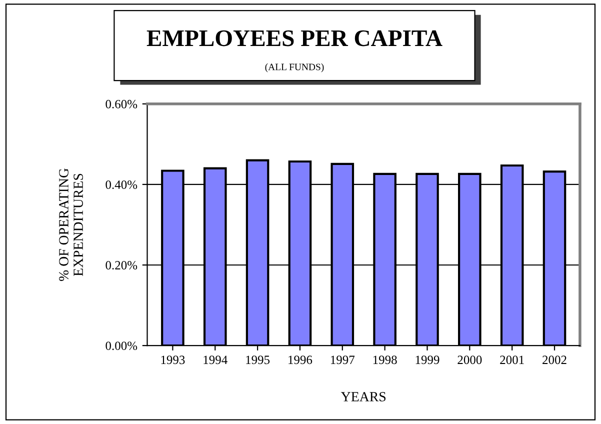  What do you see at coordinates (71, 224) in the screenshot?
I see `y-axis-title: % OF OPERATING EXPENDITURES` at bounding box center [71, 224].